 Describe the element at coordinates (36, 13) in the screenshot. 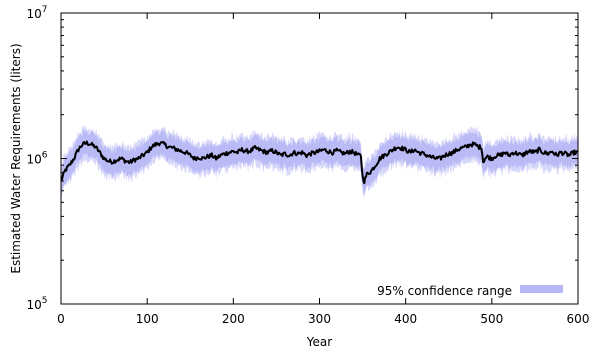

I see `y-tick-label: 10⁷` at that location.